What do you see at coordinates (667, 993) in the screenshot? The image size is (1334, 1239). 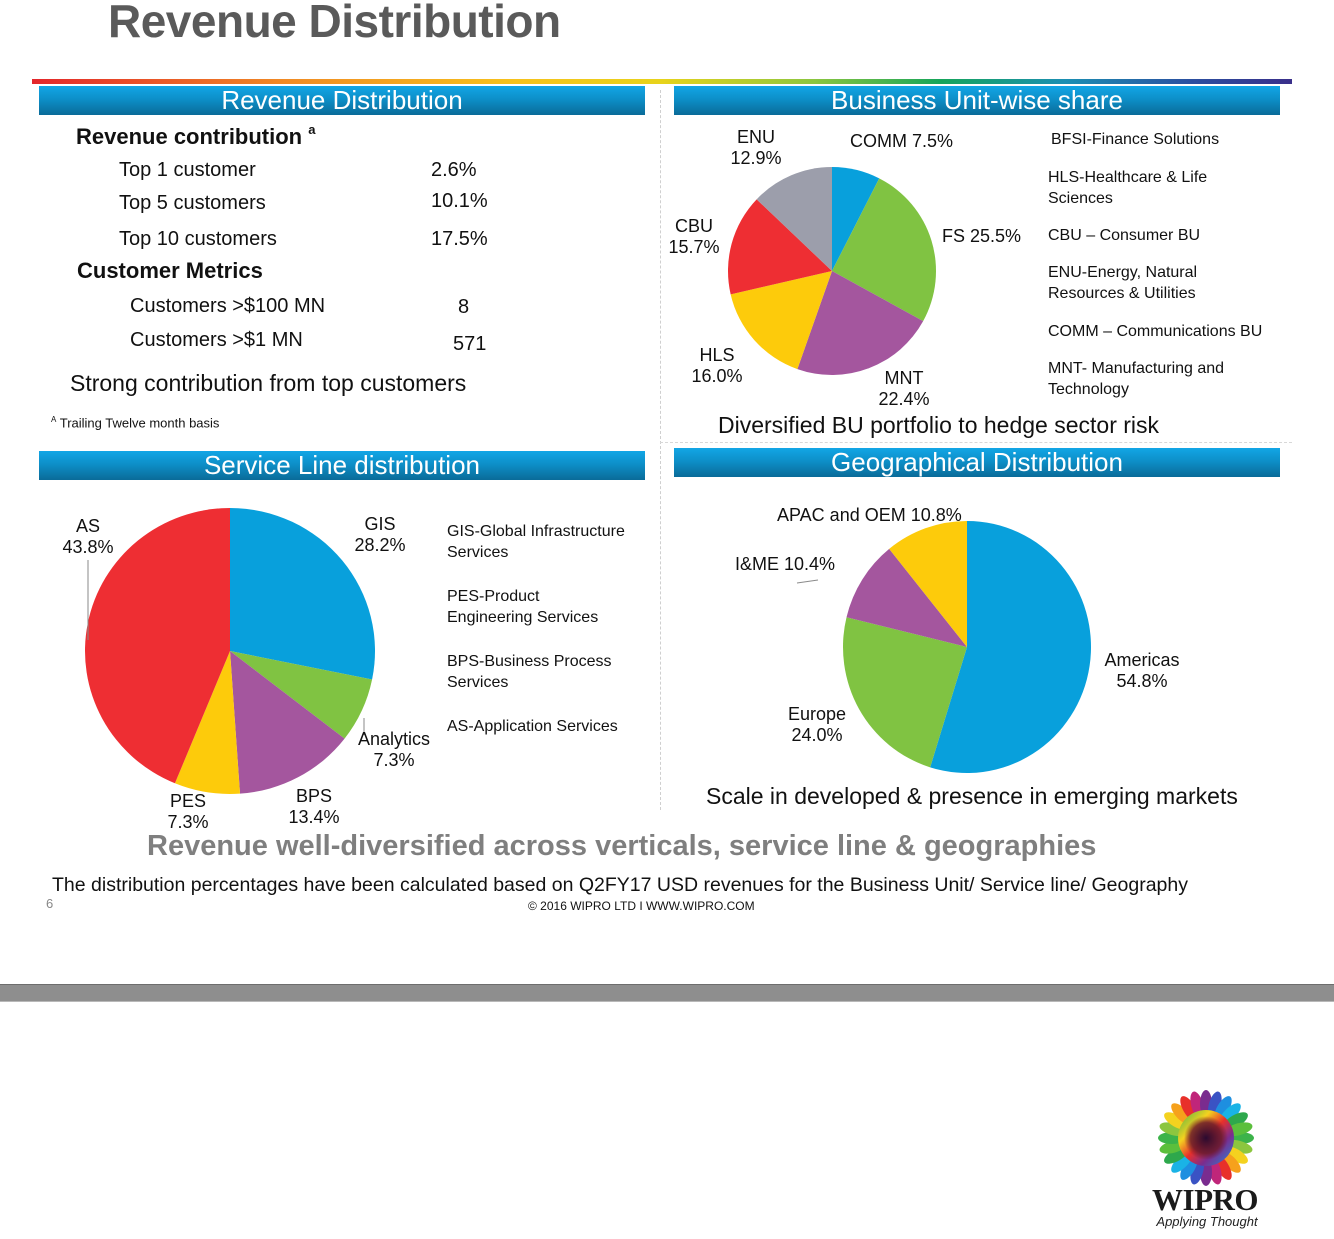 I see `window-separator-bar` at bounding box center [667, 993].